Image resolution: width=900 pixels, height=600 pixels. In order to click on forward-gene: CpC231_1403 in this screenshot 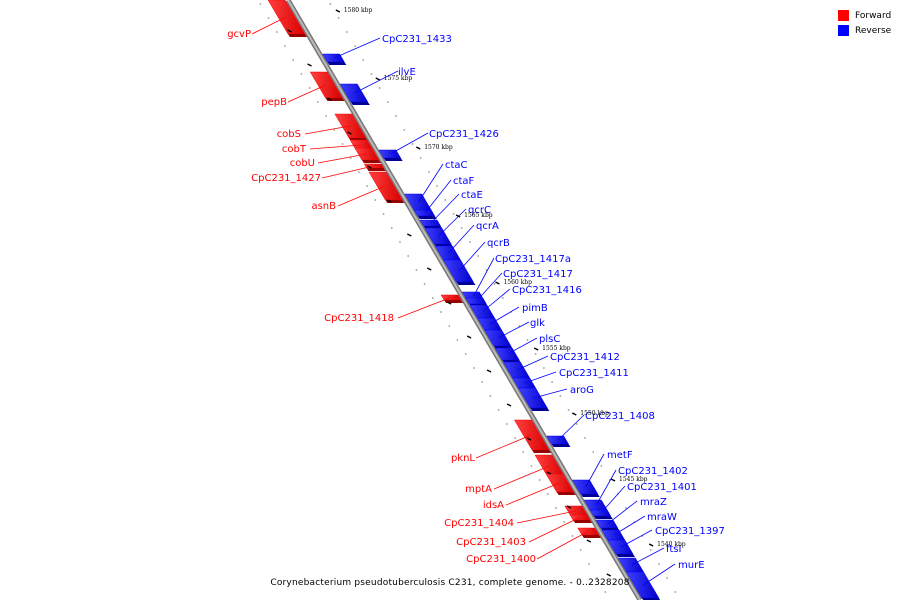, I will do `click(524, 531)`.